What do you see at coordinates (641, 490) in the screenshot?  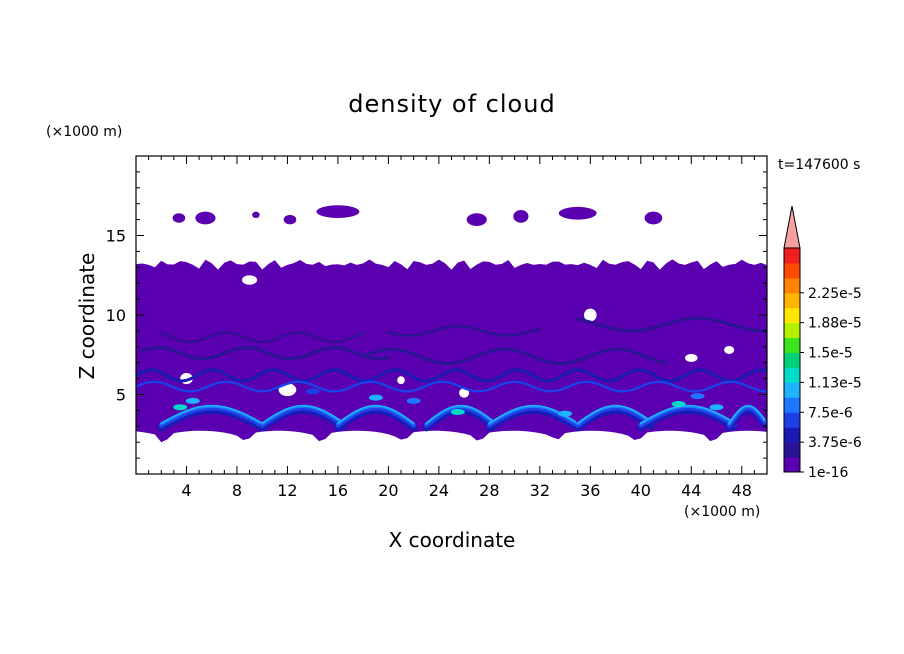 I see `x-tick-label-9: 40` at bounding box center [641, 490].